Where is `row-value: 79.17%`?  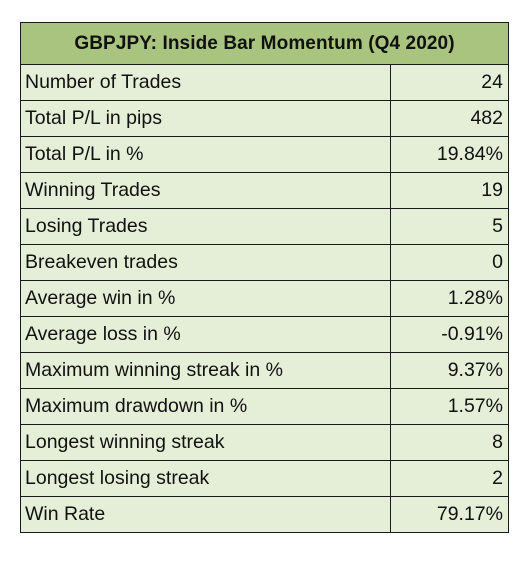
row-value: 79.17% is located at coordinates (449, 514).